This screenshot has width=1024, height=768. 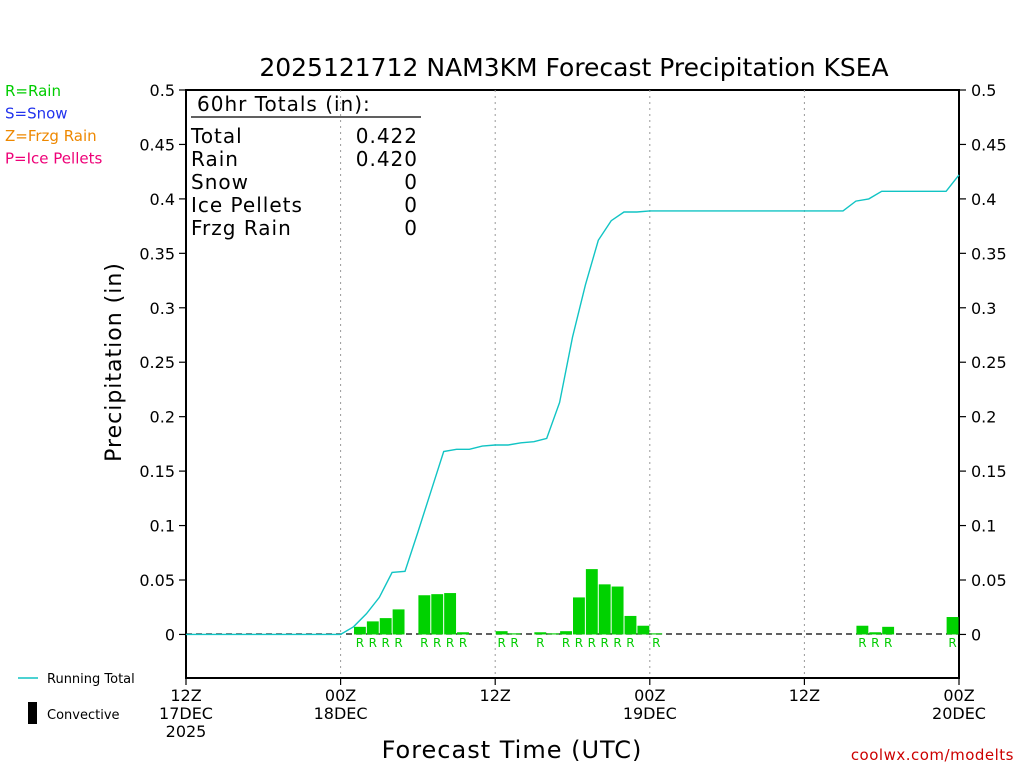 I want to click on y-tick-label-left: 0.15, so click(x=157, y=471).